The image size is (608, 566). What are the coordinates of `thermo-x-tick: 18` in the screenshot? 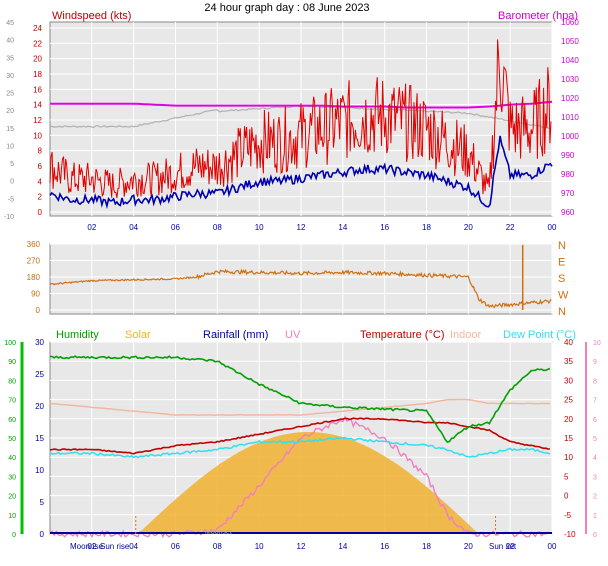 It's located at (426, 546).